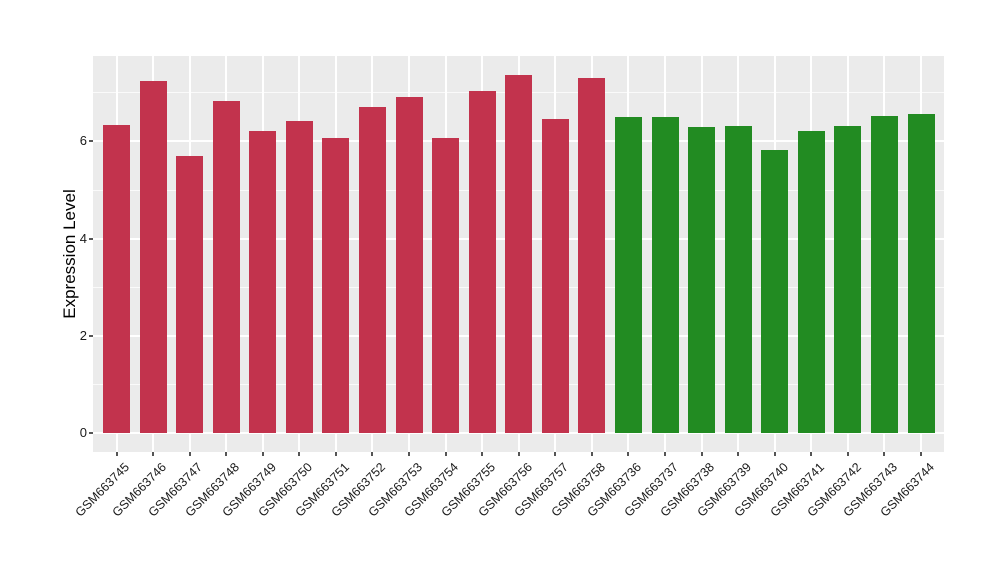 This screenshot has height=580, width=1000. Describe the element at coordinates (372, 269) in the screenshot. I see `bar-GSM663752` at that location.